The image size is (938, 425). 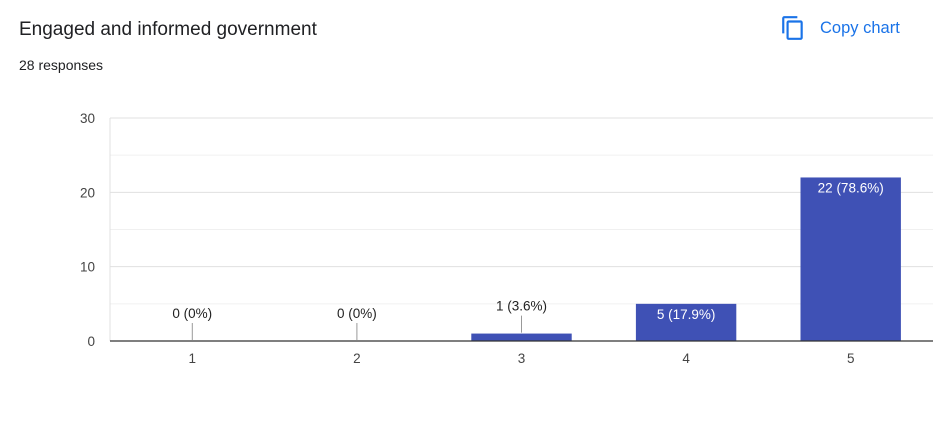 What do you see at coordinates (851, 358) in the screenshot?
I see `x-tick-label: 5` at bounding box center [851, 358].